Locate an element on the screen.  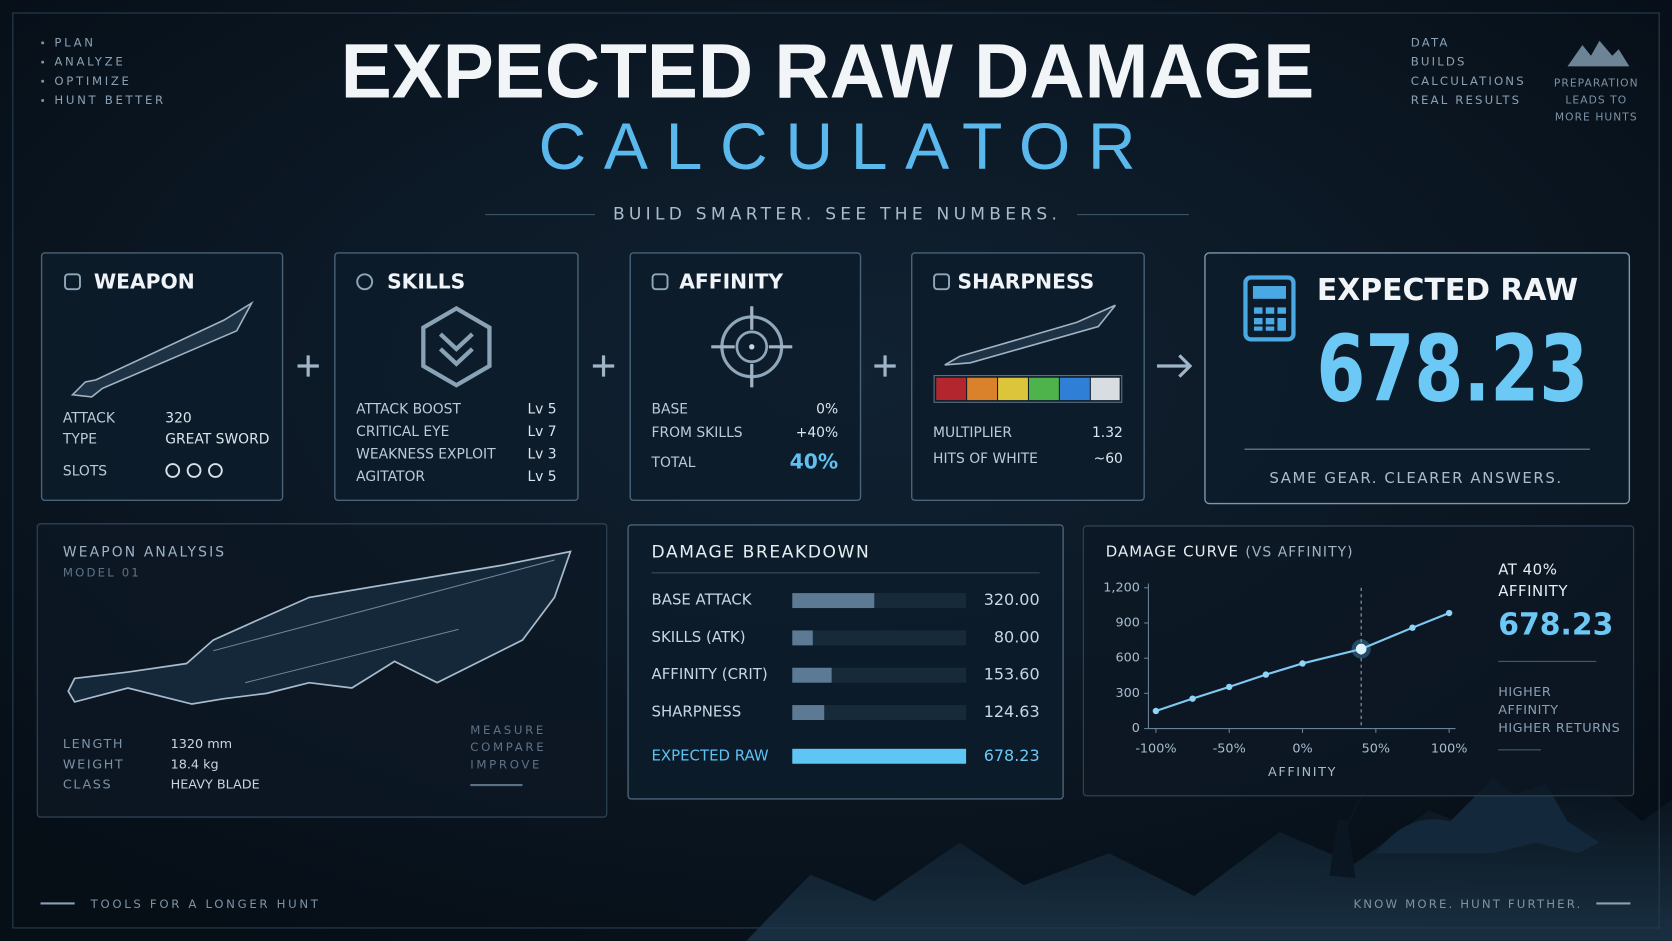
y-tick-label: 300 is located at coordinates (1127, 693).